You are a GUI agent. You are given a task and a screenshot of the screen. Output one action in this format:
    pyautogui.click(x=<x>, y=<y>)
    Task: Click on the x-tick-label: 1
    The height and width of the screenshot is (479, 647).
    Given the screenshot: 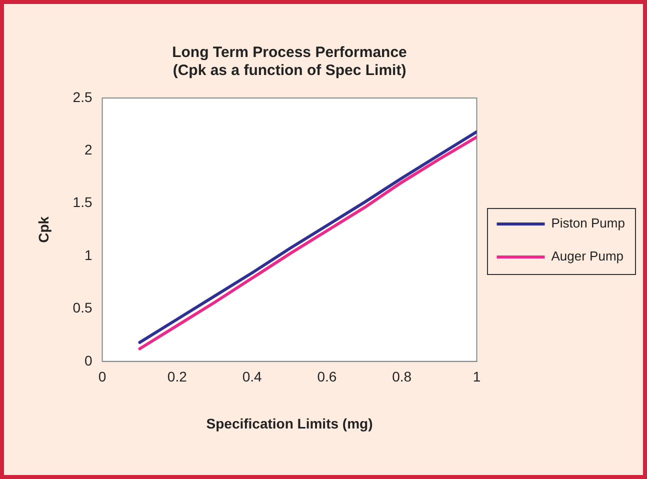 What is the action you would take?
    pyautogui.click(x=476, y=376)
    